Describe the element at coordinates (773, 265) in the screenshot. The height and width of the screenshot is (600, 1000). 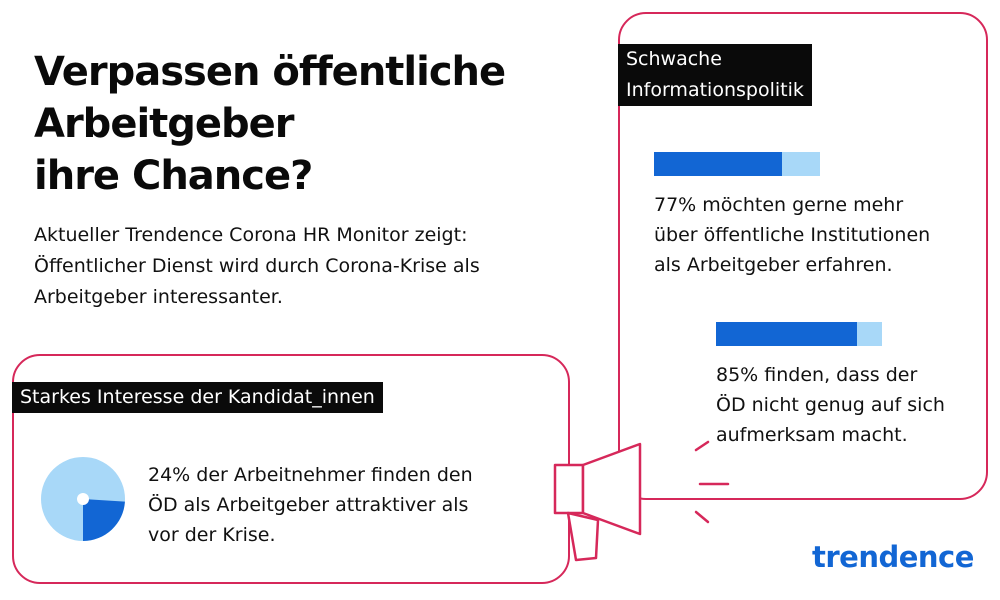
I see `stat1-line: als Arbeitgeber erfahren.` at that location.